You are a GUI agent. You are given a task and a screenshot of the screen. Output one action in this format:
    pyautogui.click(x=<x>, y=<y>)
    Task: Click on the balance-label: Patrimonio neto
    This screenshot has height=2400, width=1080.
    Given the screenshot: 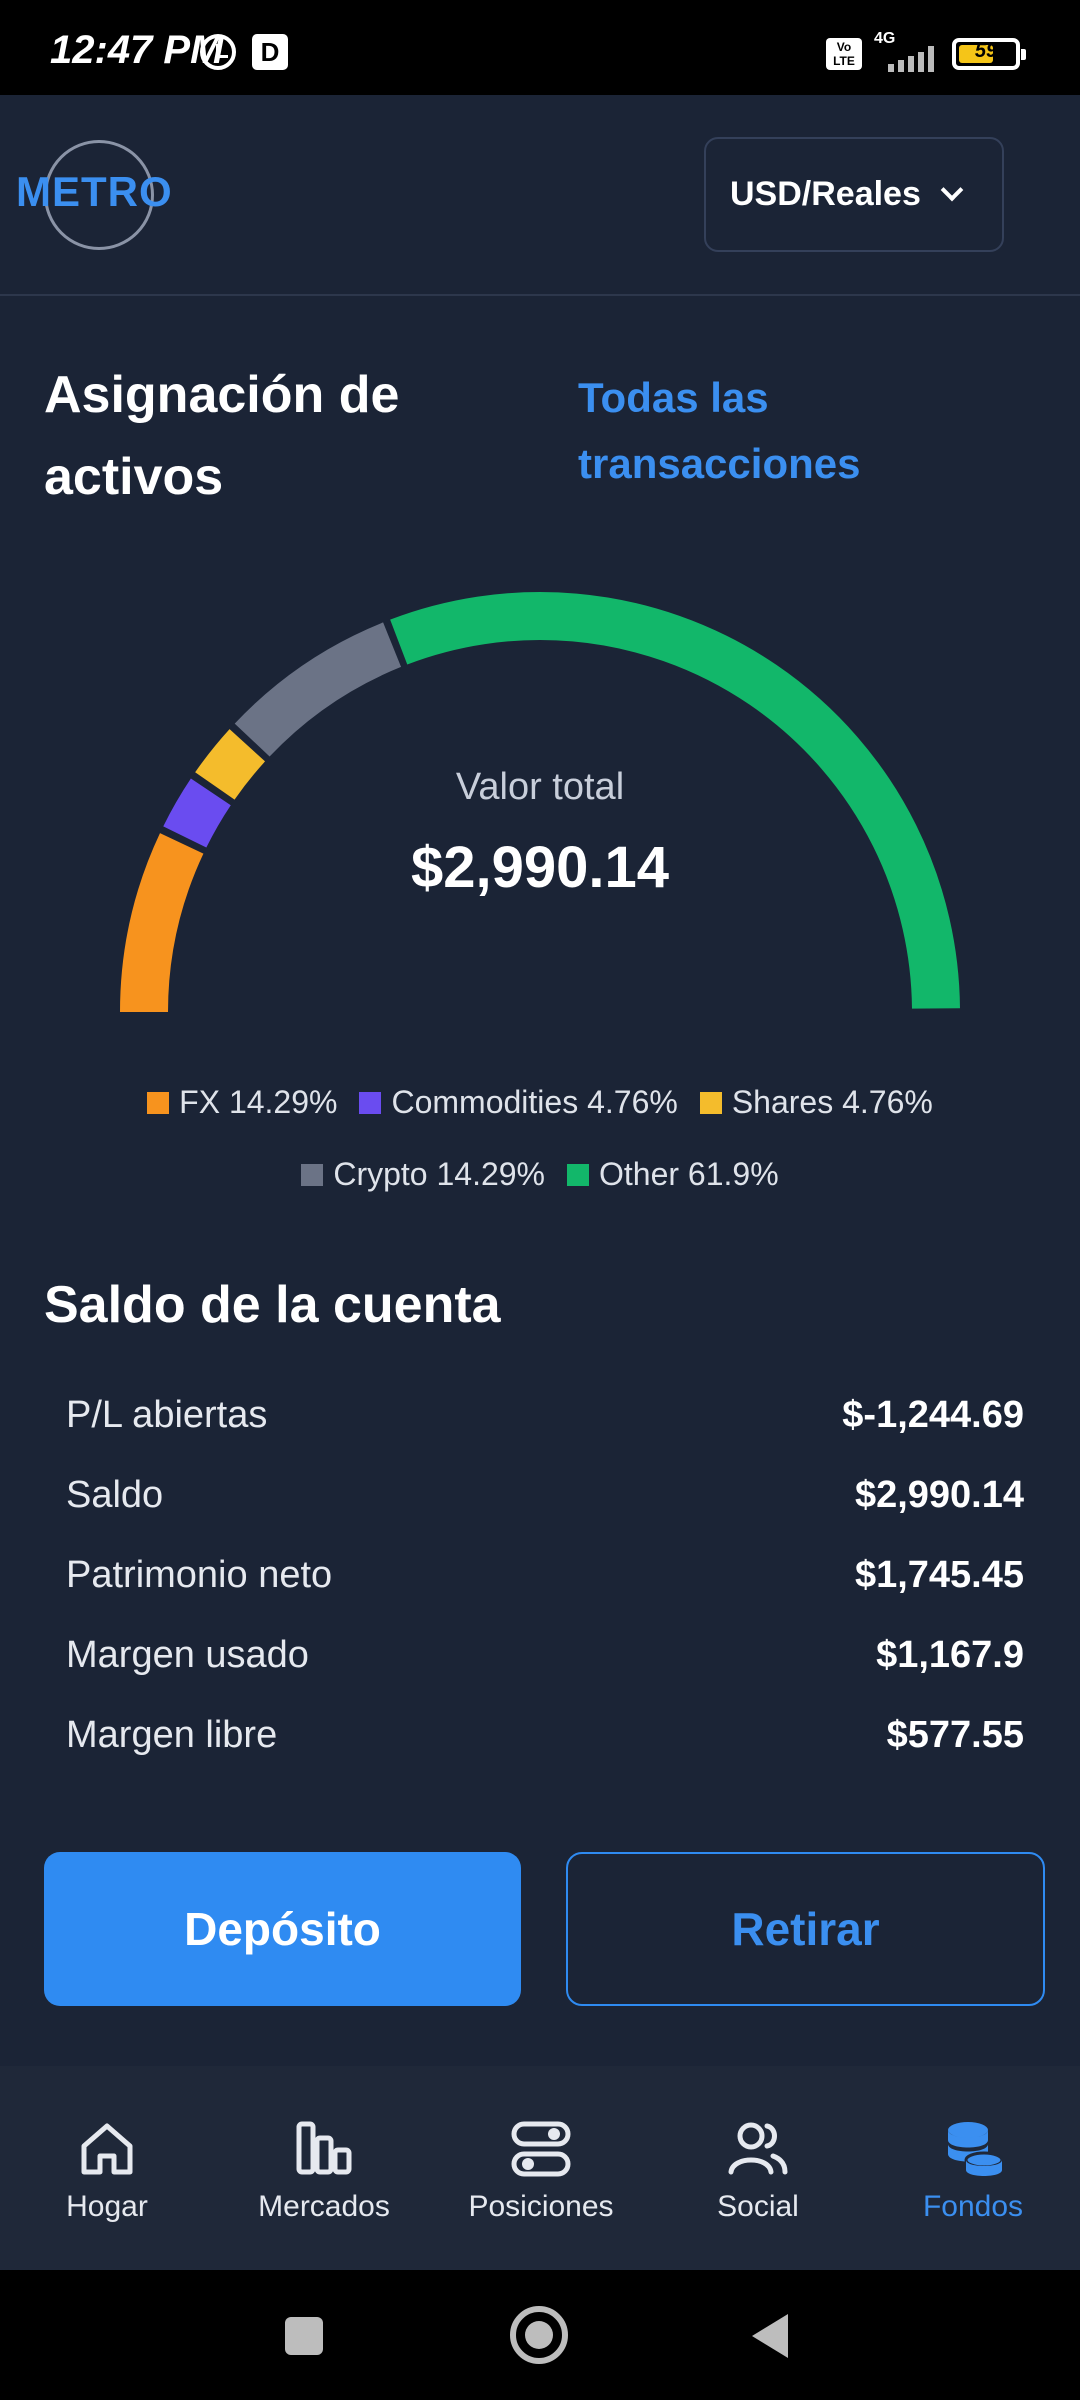 What is the action you would take?
    pyautogui.click(x=199, y=1575)
    